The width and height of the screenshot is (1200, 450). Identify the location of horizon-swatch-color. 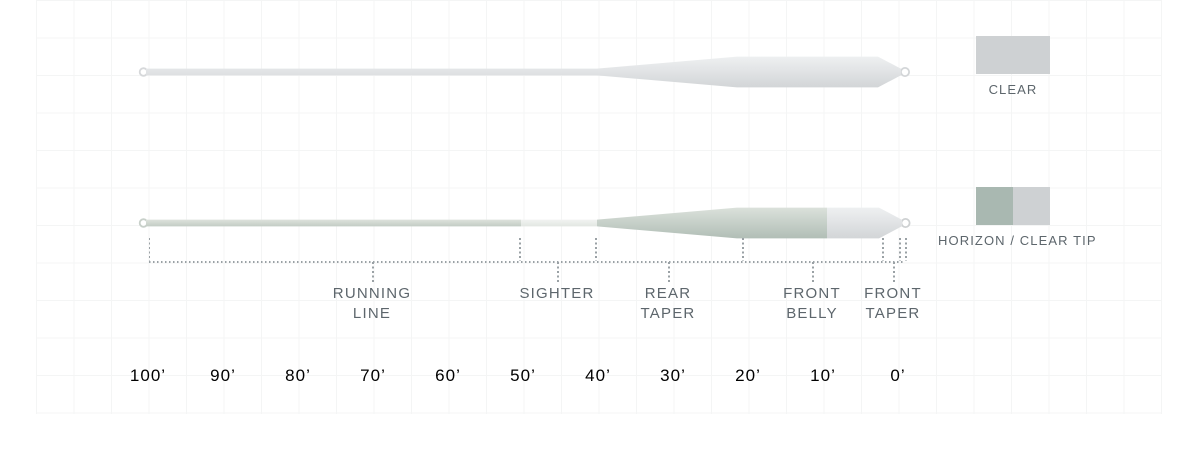
(994, 206).